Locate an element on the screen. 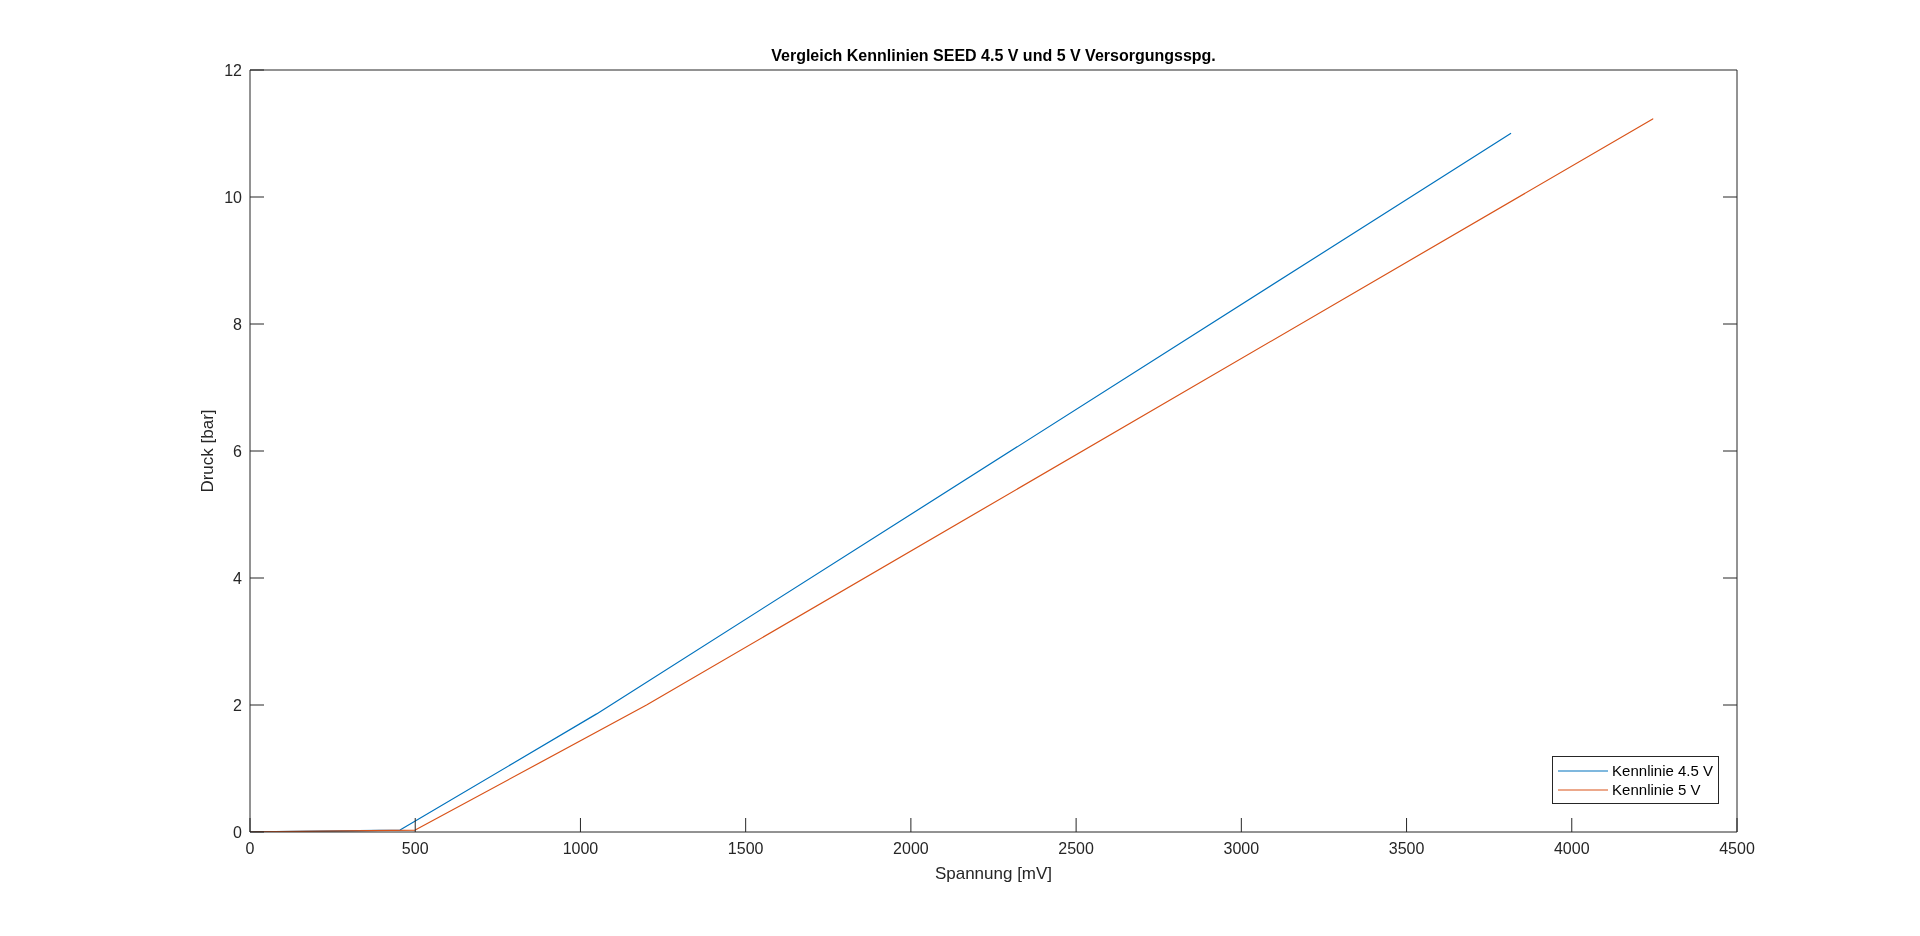 Image resolution: width=1920 pixels, height=936 pixels. x-tick-label: 3500 is located at coordinates (1406, 848).